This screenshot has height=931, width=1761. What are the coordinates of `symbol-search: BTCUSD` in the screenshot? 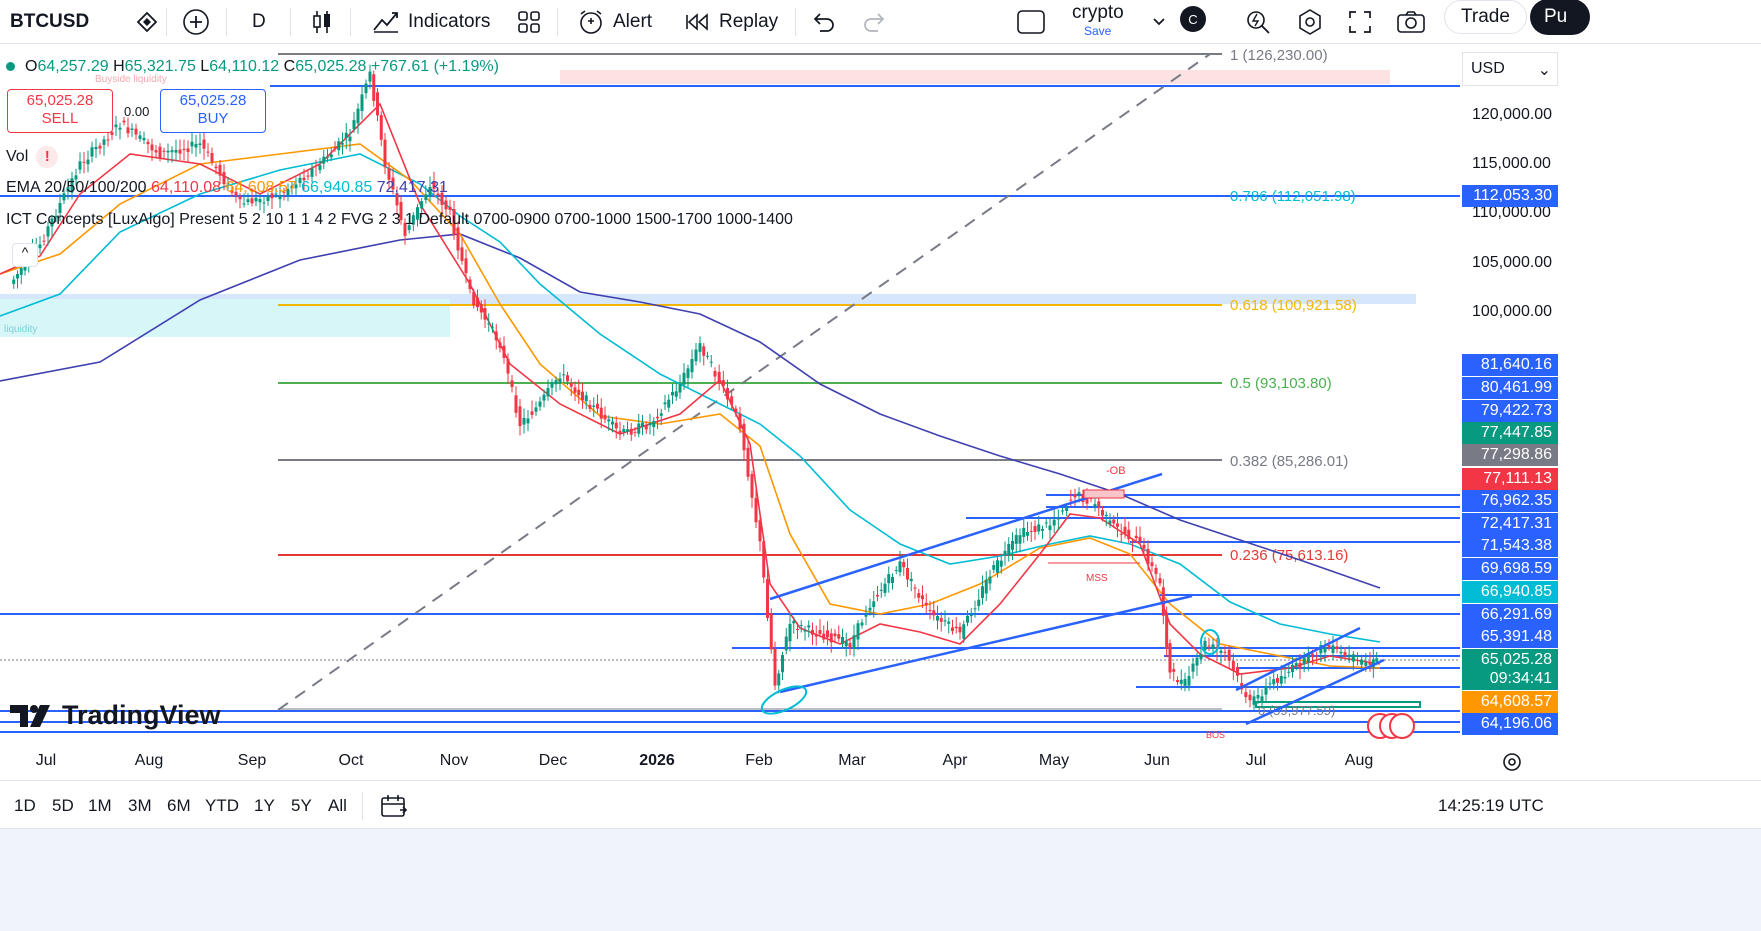 It's located at (49, 22).